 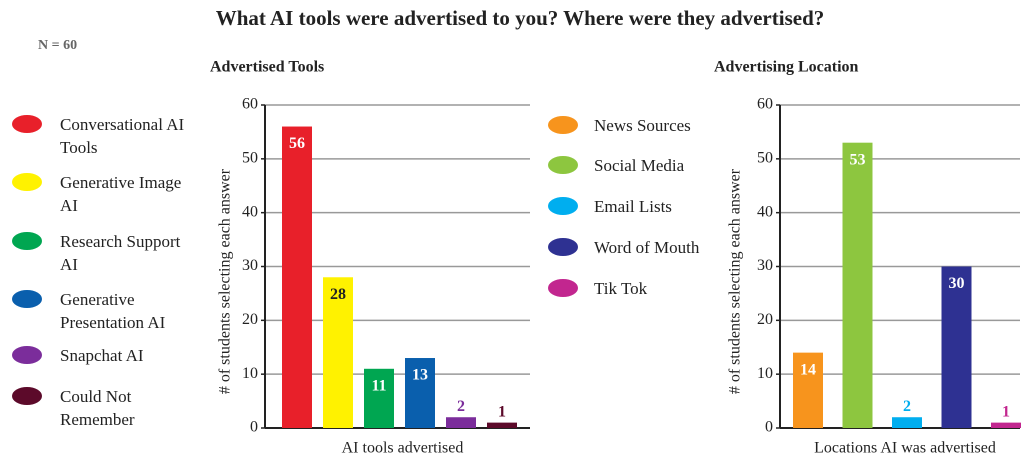 What do you see at coordinates (905, 448) in the screenshot?
I see `x-axis-label: Locations AI was advertised` at bounding box center [905, 448].